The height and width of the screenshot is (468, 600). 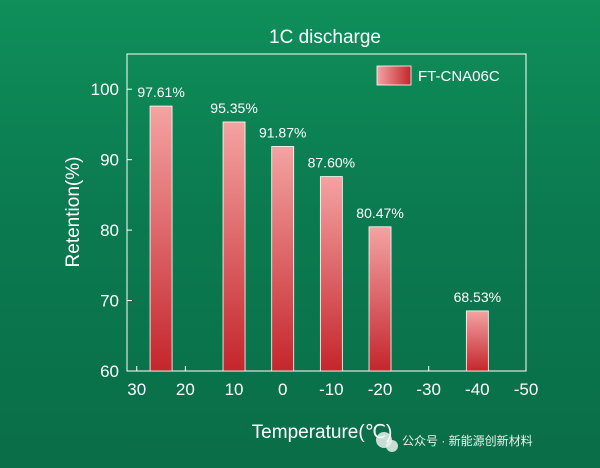 What do you see at coordinates (331, 163) in the screenshot?
I see `bar-value-label: 87.60%` at bounding box center [331, 163].